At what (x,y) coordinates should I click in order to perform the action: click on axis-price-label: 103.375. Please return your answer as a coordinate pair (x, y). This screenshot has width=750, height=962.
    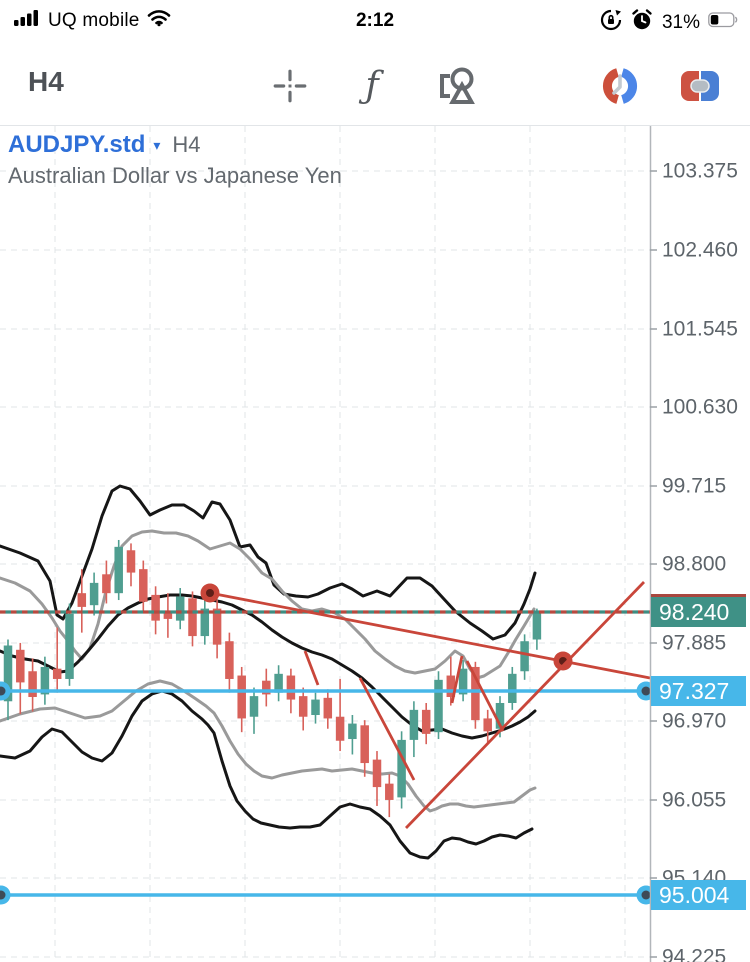
    Looking at the image, I should click on (700, 171).